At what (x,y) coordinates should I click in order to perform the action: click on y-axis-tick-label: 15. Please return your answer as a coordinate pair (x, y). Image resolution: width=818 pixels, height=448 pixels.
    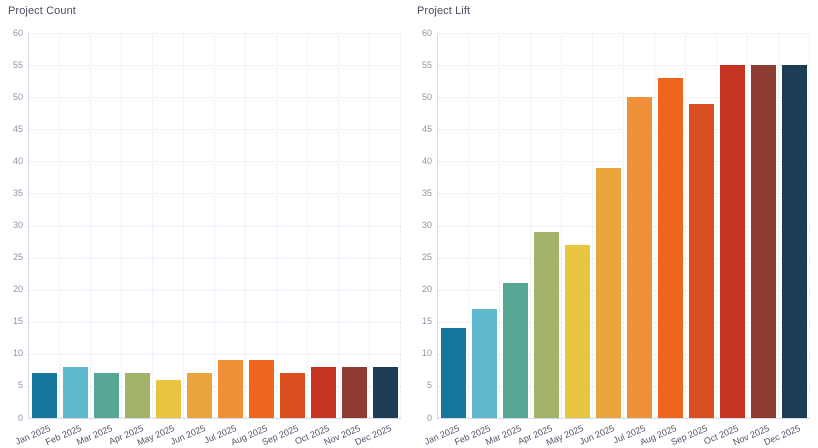
    Looking at the image, I should click on (426, 321).